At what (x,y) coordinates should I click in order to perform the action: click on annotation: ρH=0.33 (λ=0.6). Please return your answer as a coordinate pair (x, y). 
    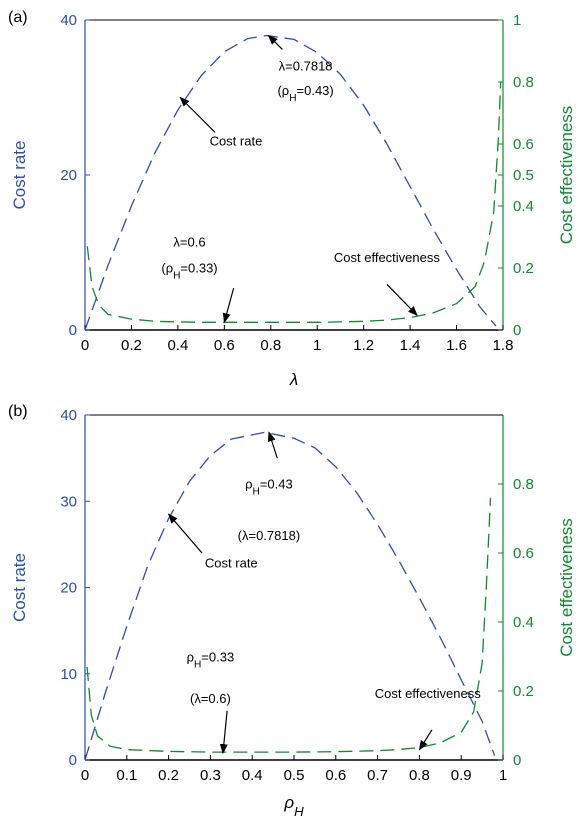
    Looking at the image, I should click on (211, 702).